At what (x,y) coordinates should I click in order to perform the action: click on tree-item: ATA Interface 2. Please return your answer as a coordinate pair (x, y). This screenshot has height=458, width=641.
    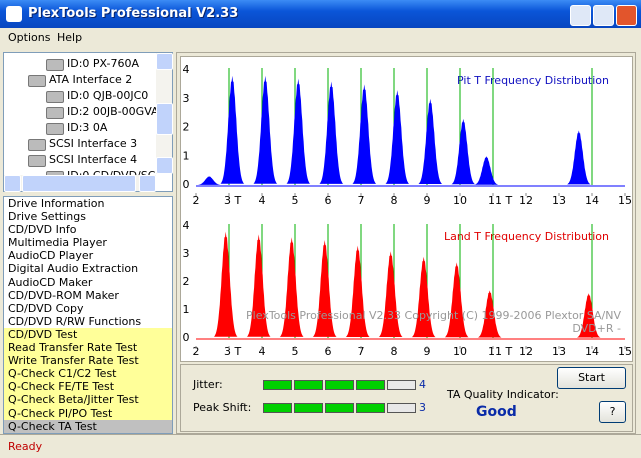
    Looking at the image, I should click on (91, 79).